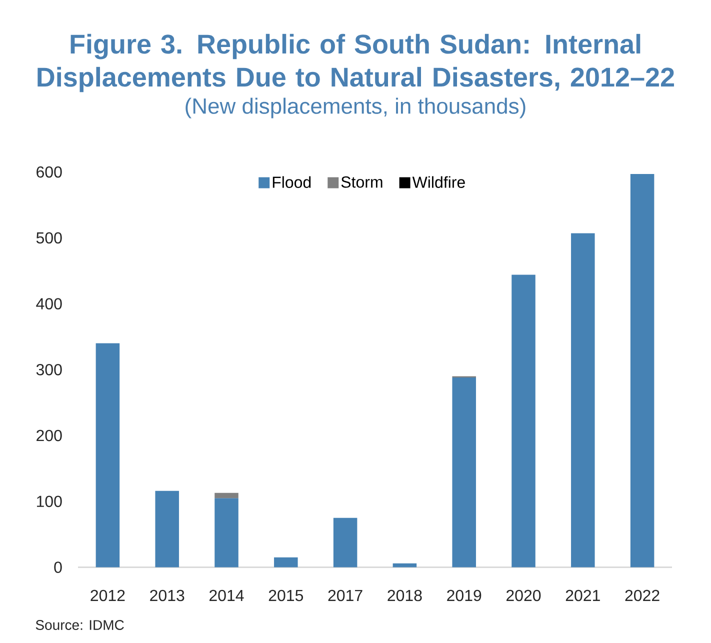  Describe the element at coordinates (438, 182) in the screenshot. I see `legend-label: Wildfire` at that location.